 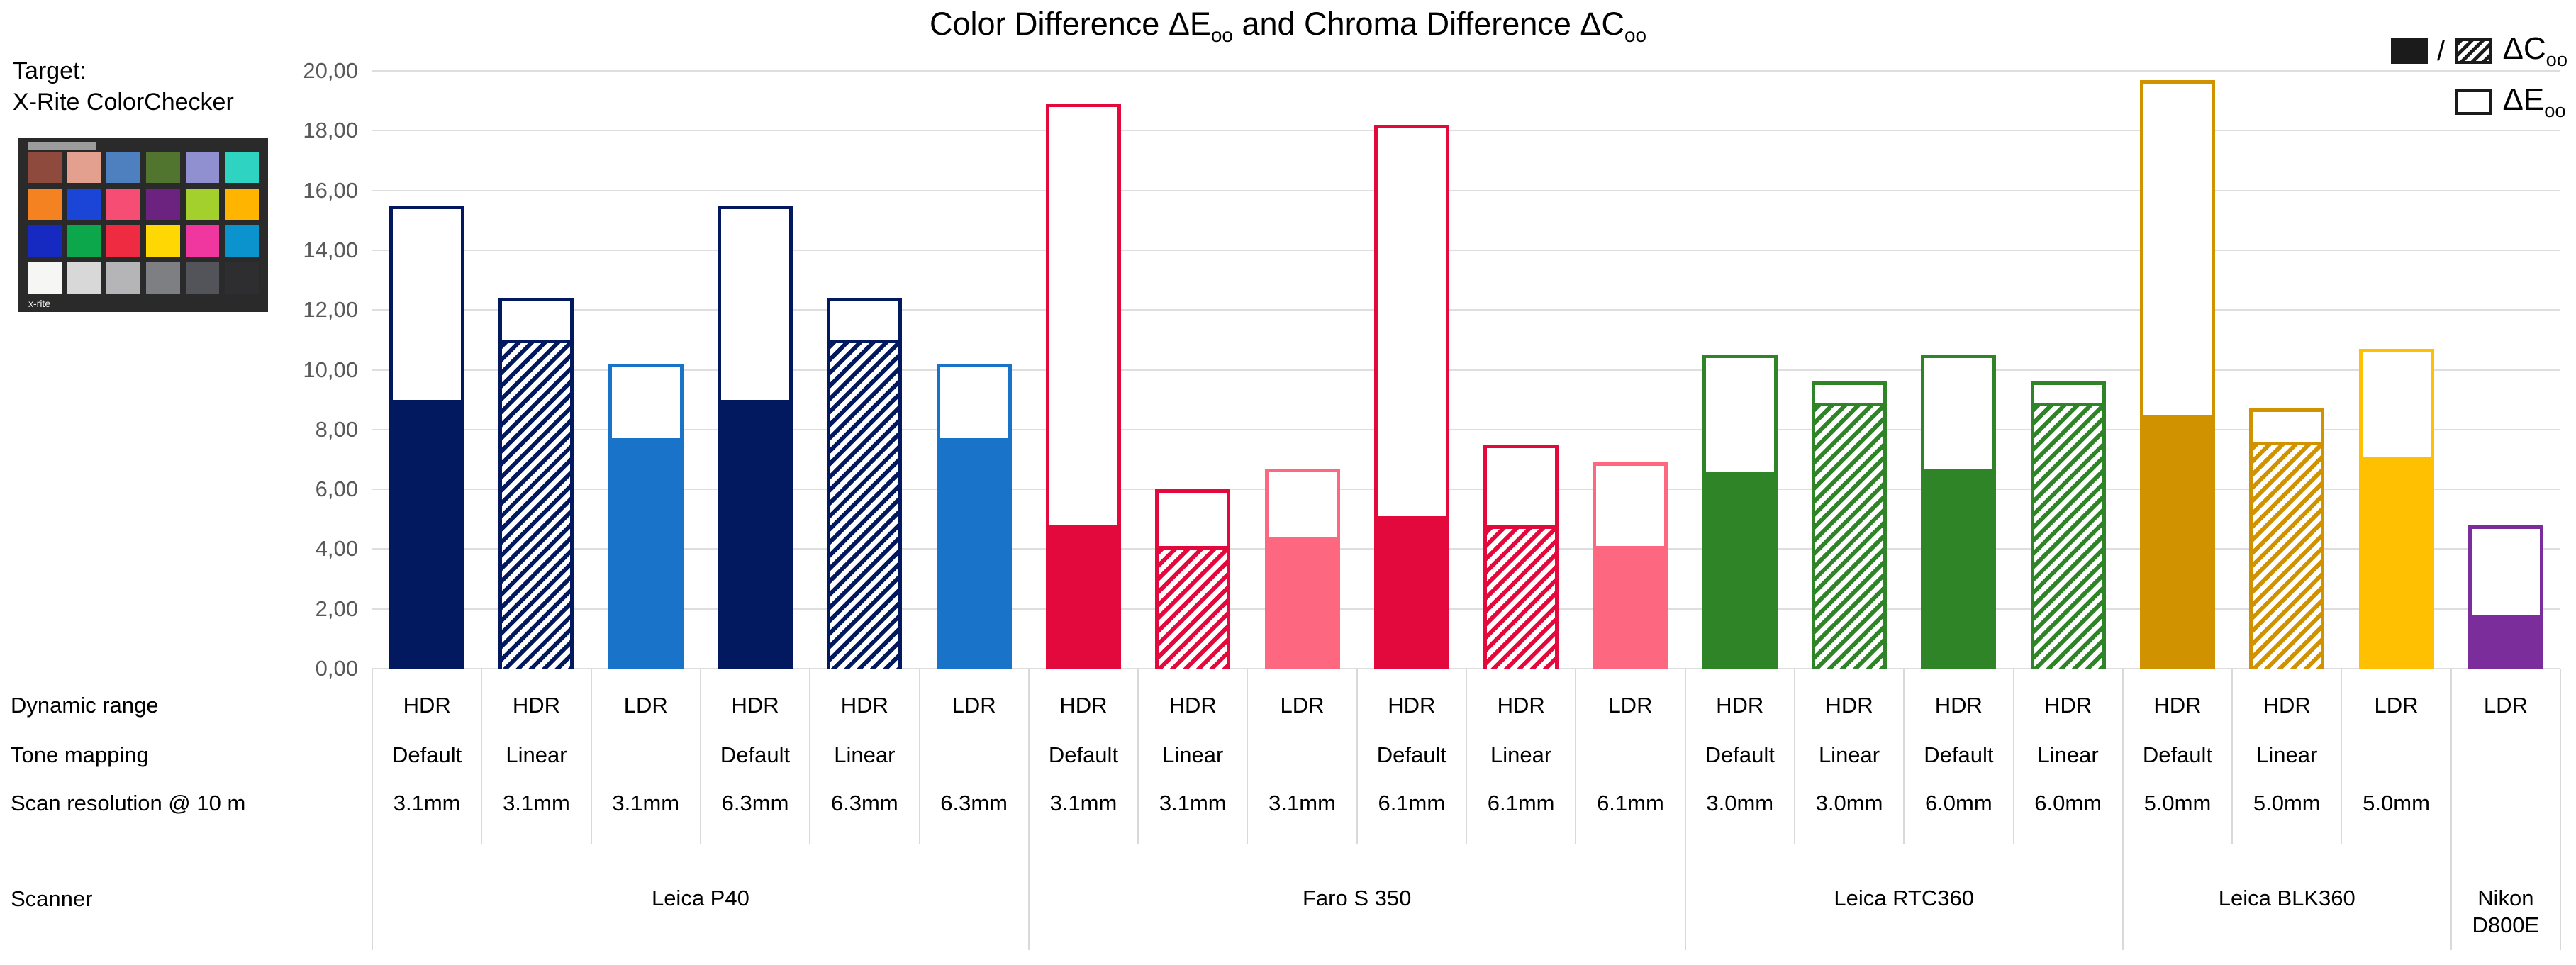 What do you see at coordinates (330, 130) in the screenshot?
I see `y-tick-label: 18,00` at bounding box center [330, 130].